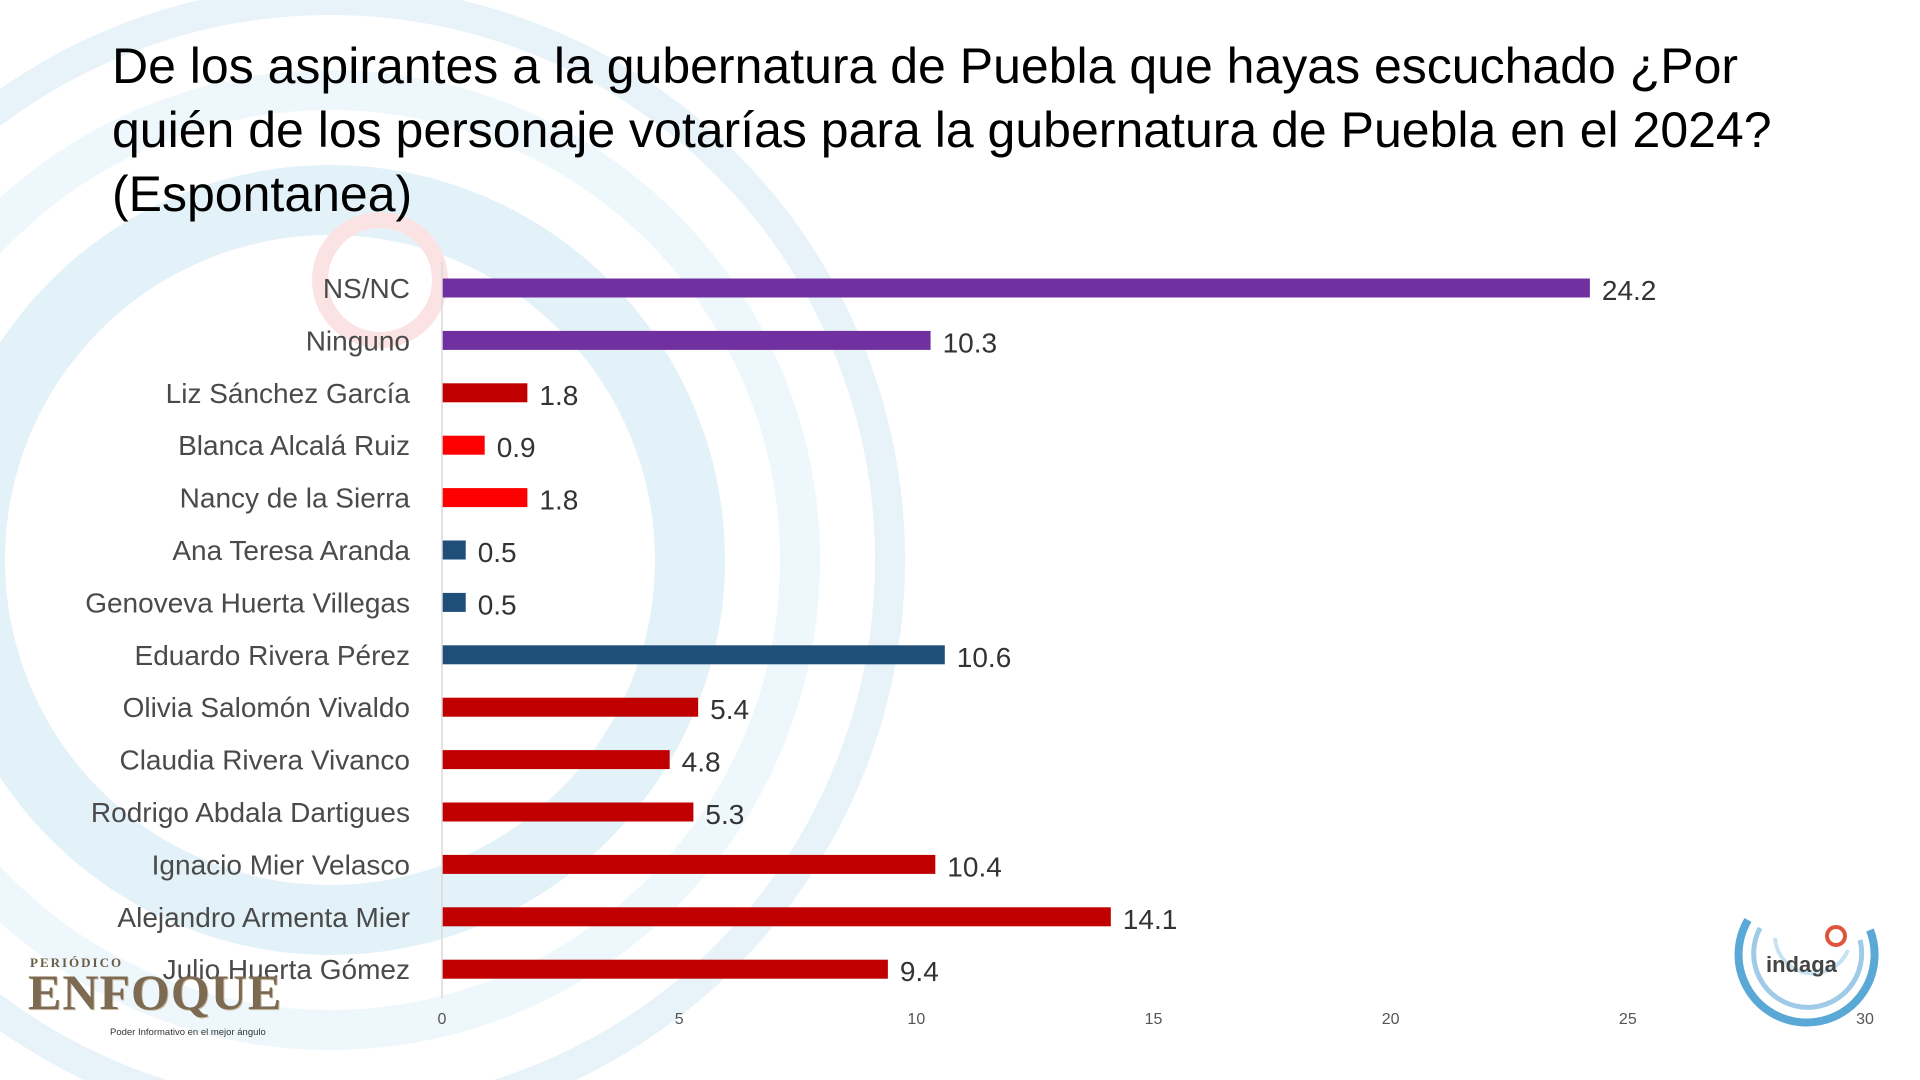 The width and height of the screenshot is (1920, 1080). I want to click on value-label-11: 10.4, so click(974, 866).